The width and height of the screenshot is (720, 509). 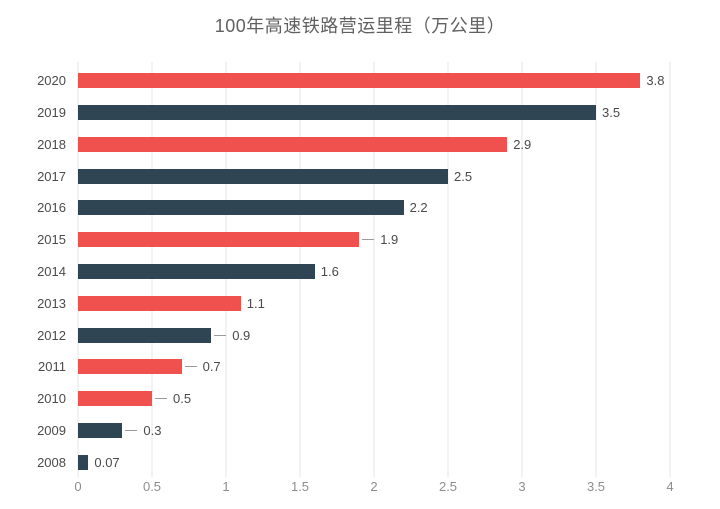 I want to click on x-tick-label: 3.5, so click(x=596, y=486).